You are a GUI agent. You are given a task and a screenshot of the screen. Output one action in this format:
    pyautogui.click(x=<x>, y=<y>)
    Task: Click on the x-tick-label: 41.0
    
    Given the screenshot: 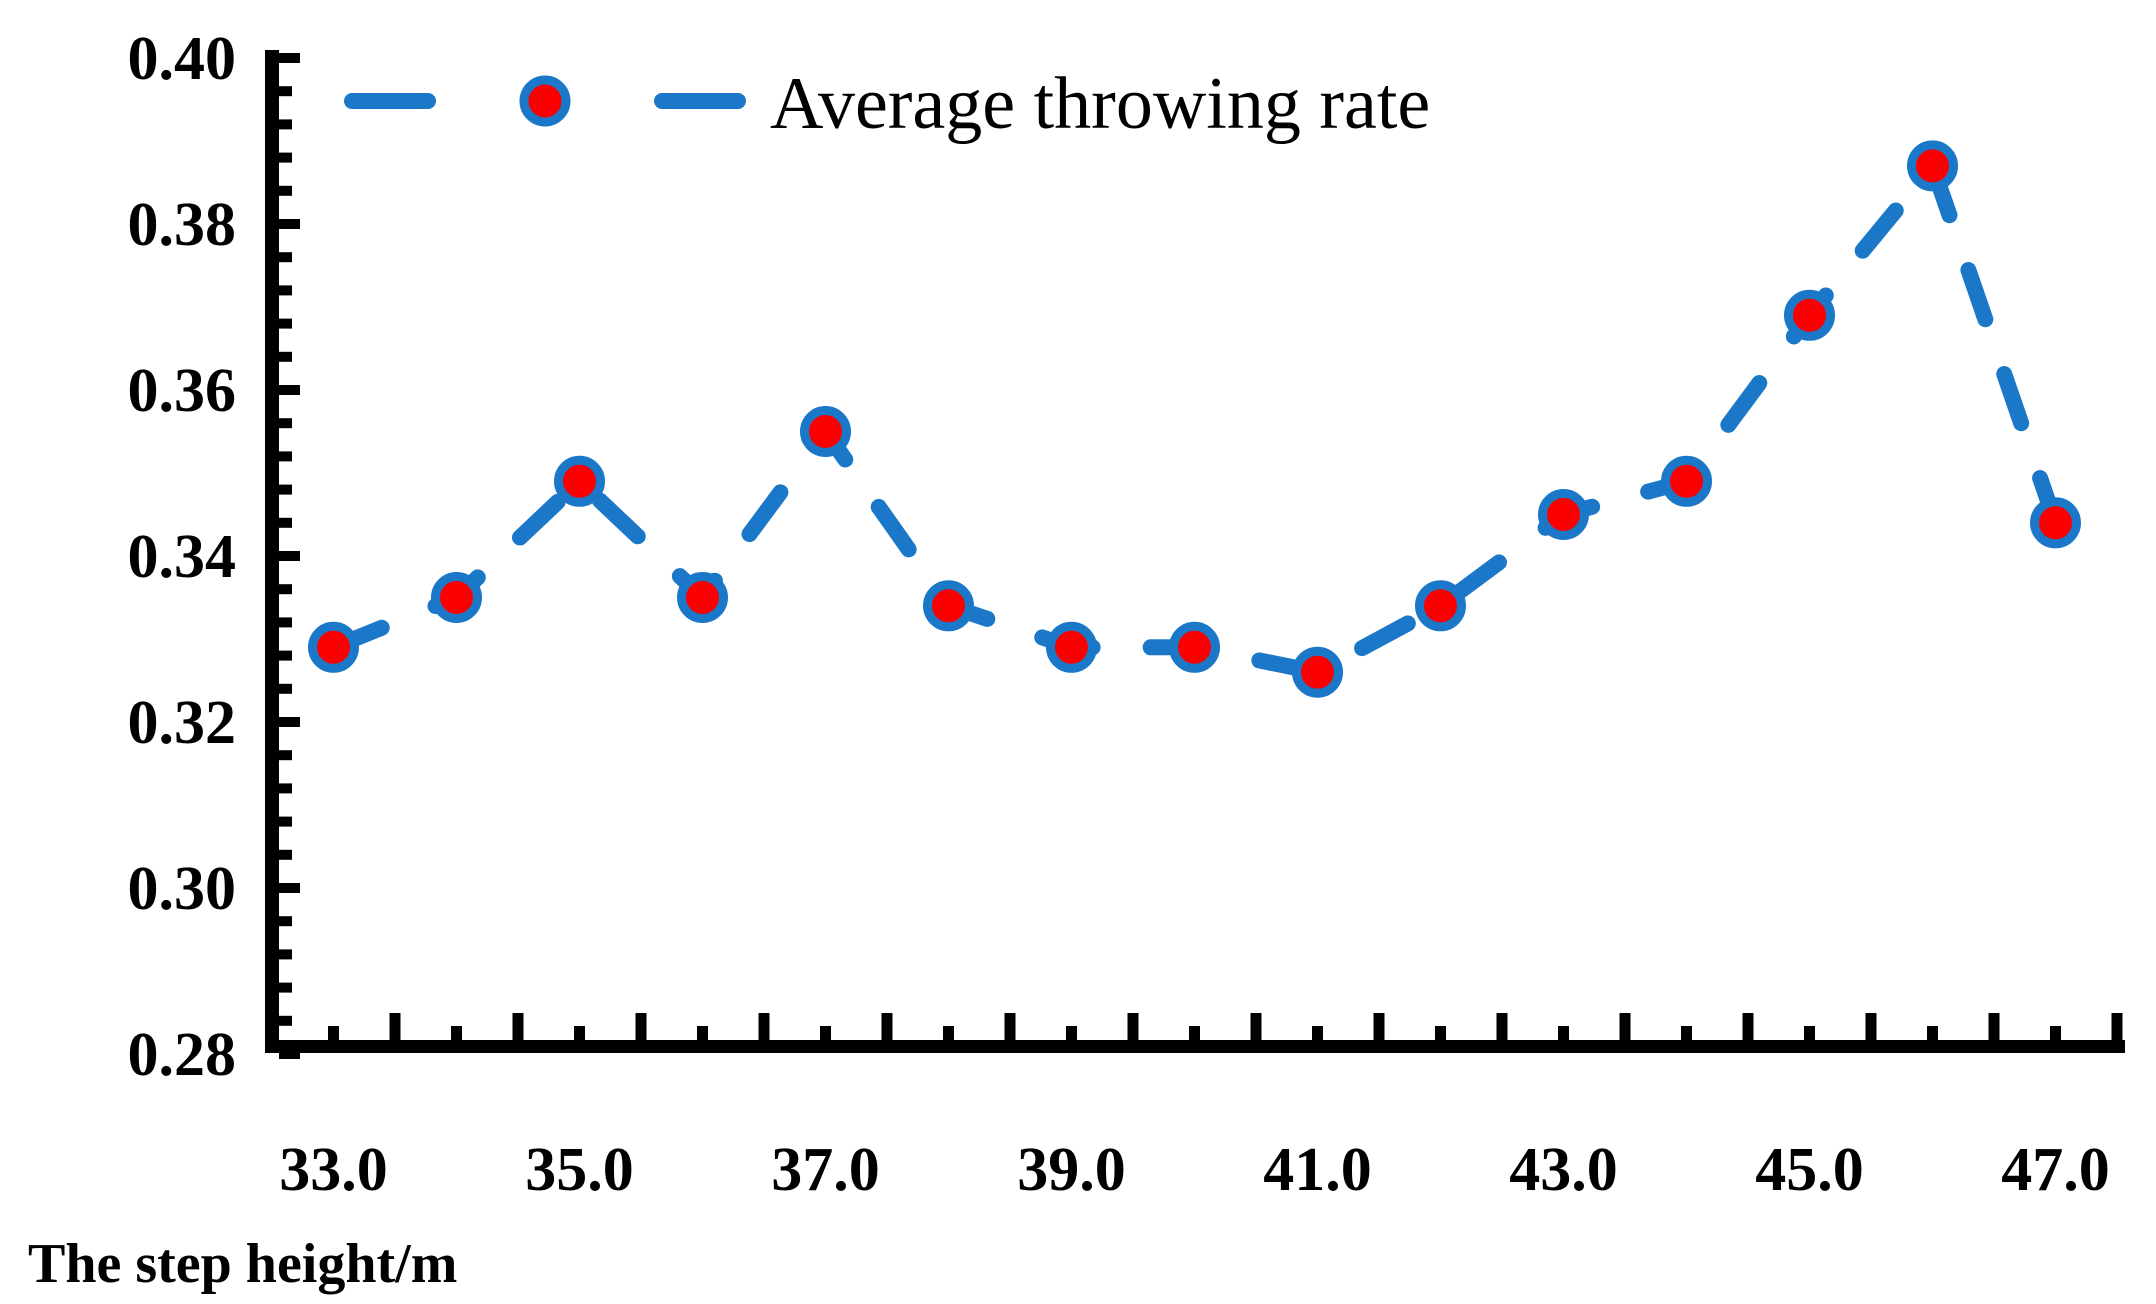 What is the action you would take?
    pyautogui.click(x=1317, y=1170)
    